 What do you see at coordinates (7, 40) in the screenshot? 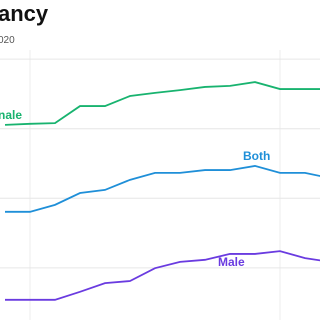
I see `chart-subtitle: 020` at bounding box center [7, 40].